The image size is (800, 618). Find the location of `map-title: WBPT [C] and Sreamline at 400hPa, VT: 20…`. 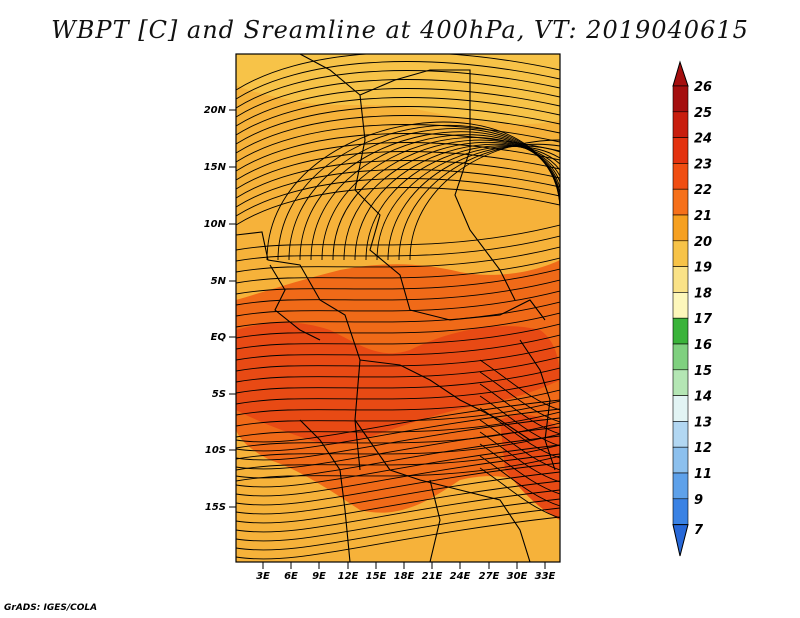

map-title: WBPT [C] and Sreamline at 400hPa, VT: 20… is located at coordinates (400, 30).